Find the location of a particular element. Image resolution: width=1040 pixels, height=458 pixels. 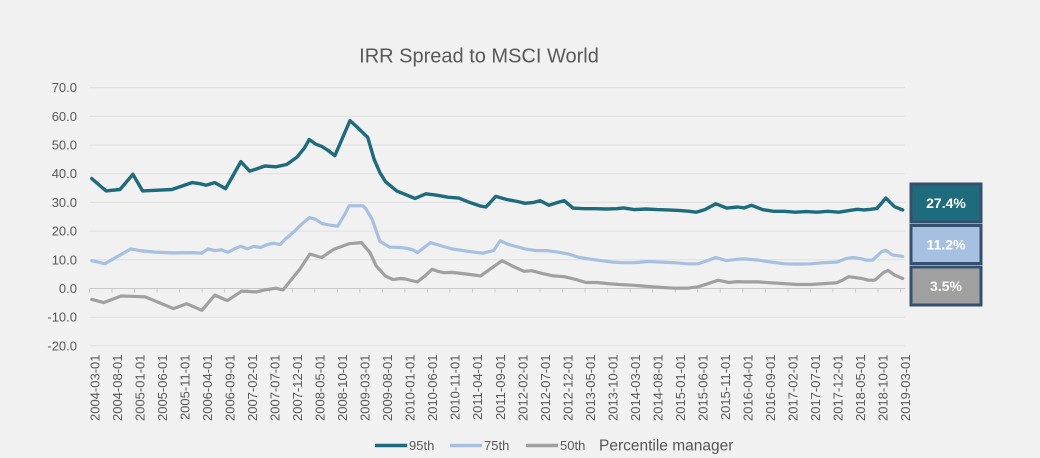

svg-text: 2015-01-01 is located at coordinates (680, 388).